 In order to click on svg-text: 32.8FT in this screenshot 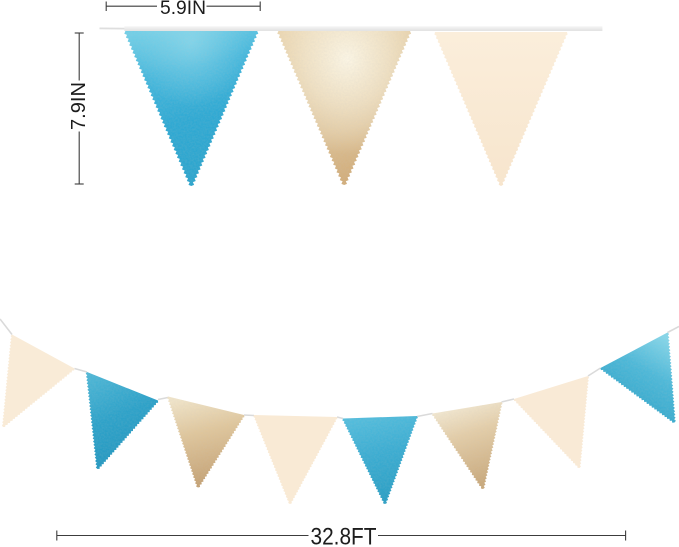, I will do `click(344, 535)`.